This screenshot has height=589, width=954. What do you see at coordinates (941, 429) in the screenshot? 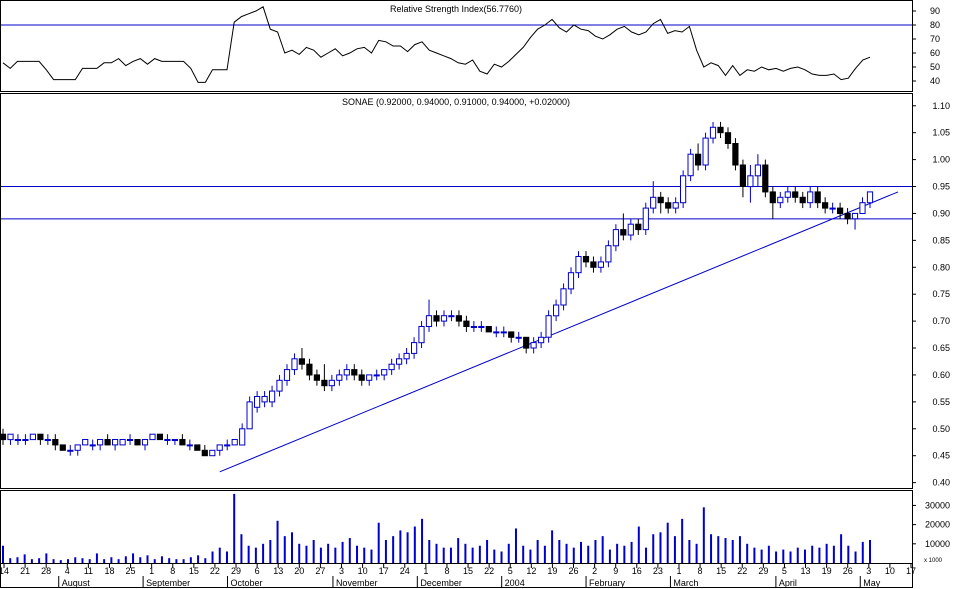
I see `price-y-tick-label: 0.50` at bounding box center [941, 429].